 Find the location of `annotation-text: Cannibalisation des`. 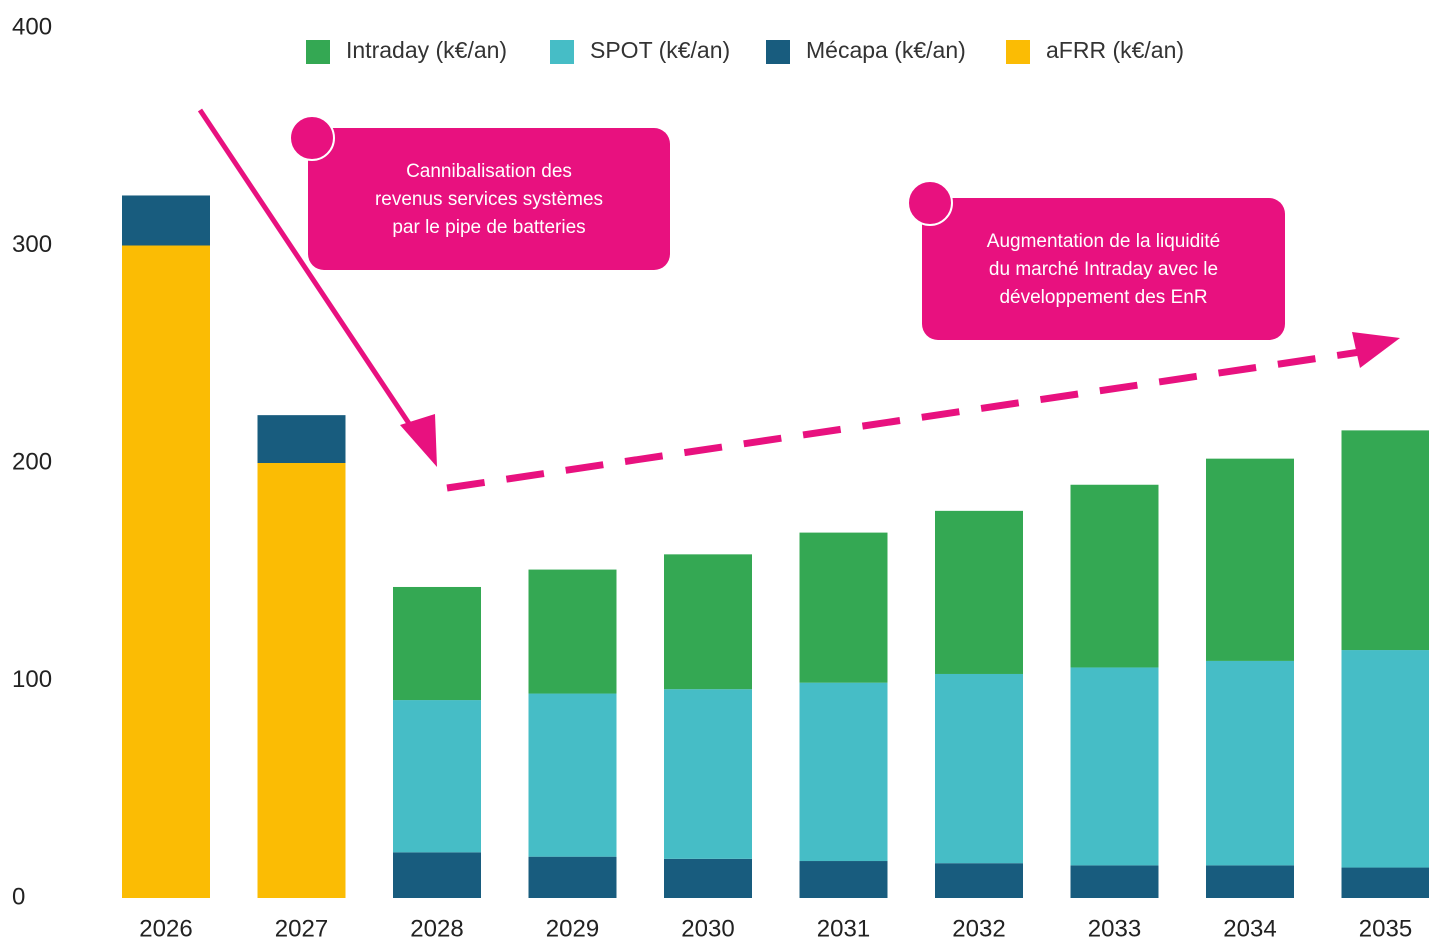

annotation-text: Cannibalisation des is located at coordinates (489, 171).